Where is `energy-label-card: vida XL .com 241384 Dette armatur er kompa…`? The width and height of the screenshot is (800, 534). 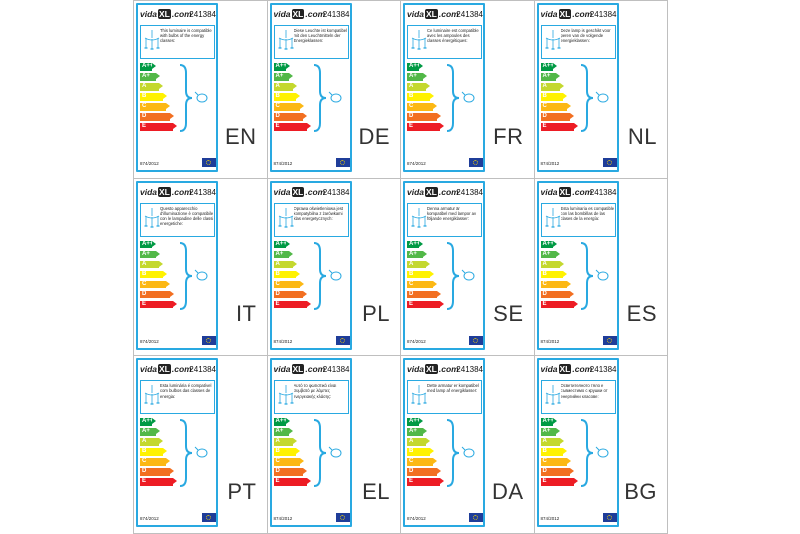 energy-label-card: vida XL .com 241384 Dette armatur er kompa… is located at coordinates (444, 443).